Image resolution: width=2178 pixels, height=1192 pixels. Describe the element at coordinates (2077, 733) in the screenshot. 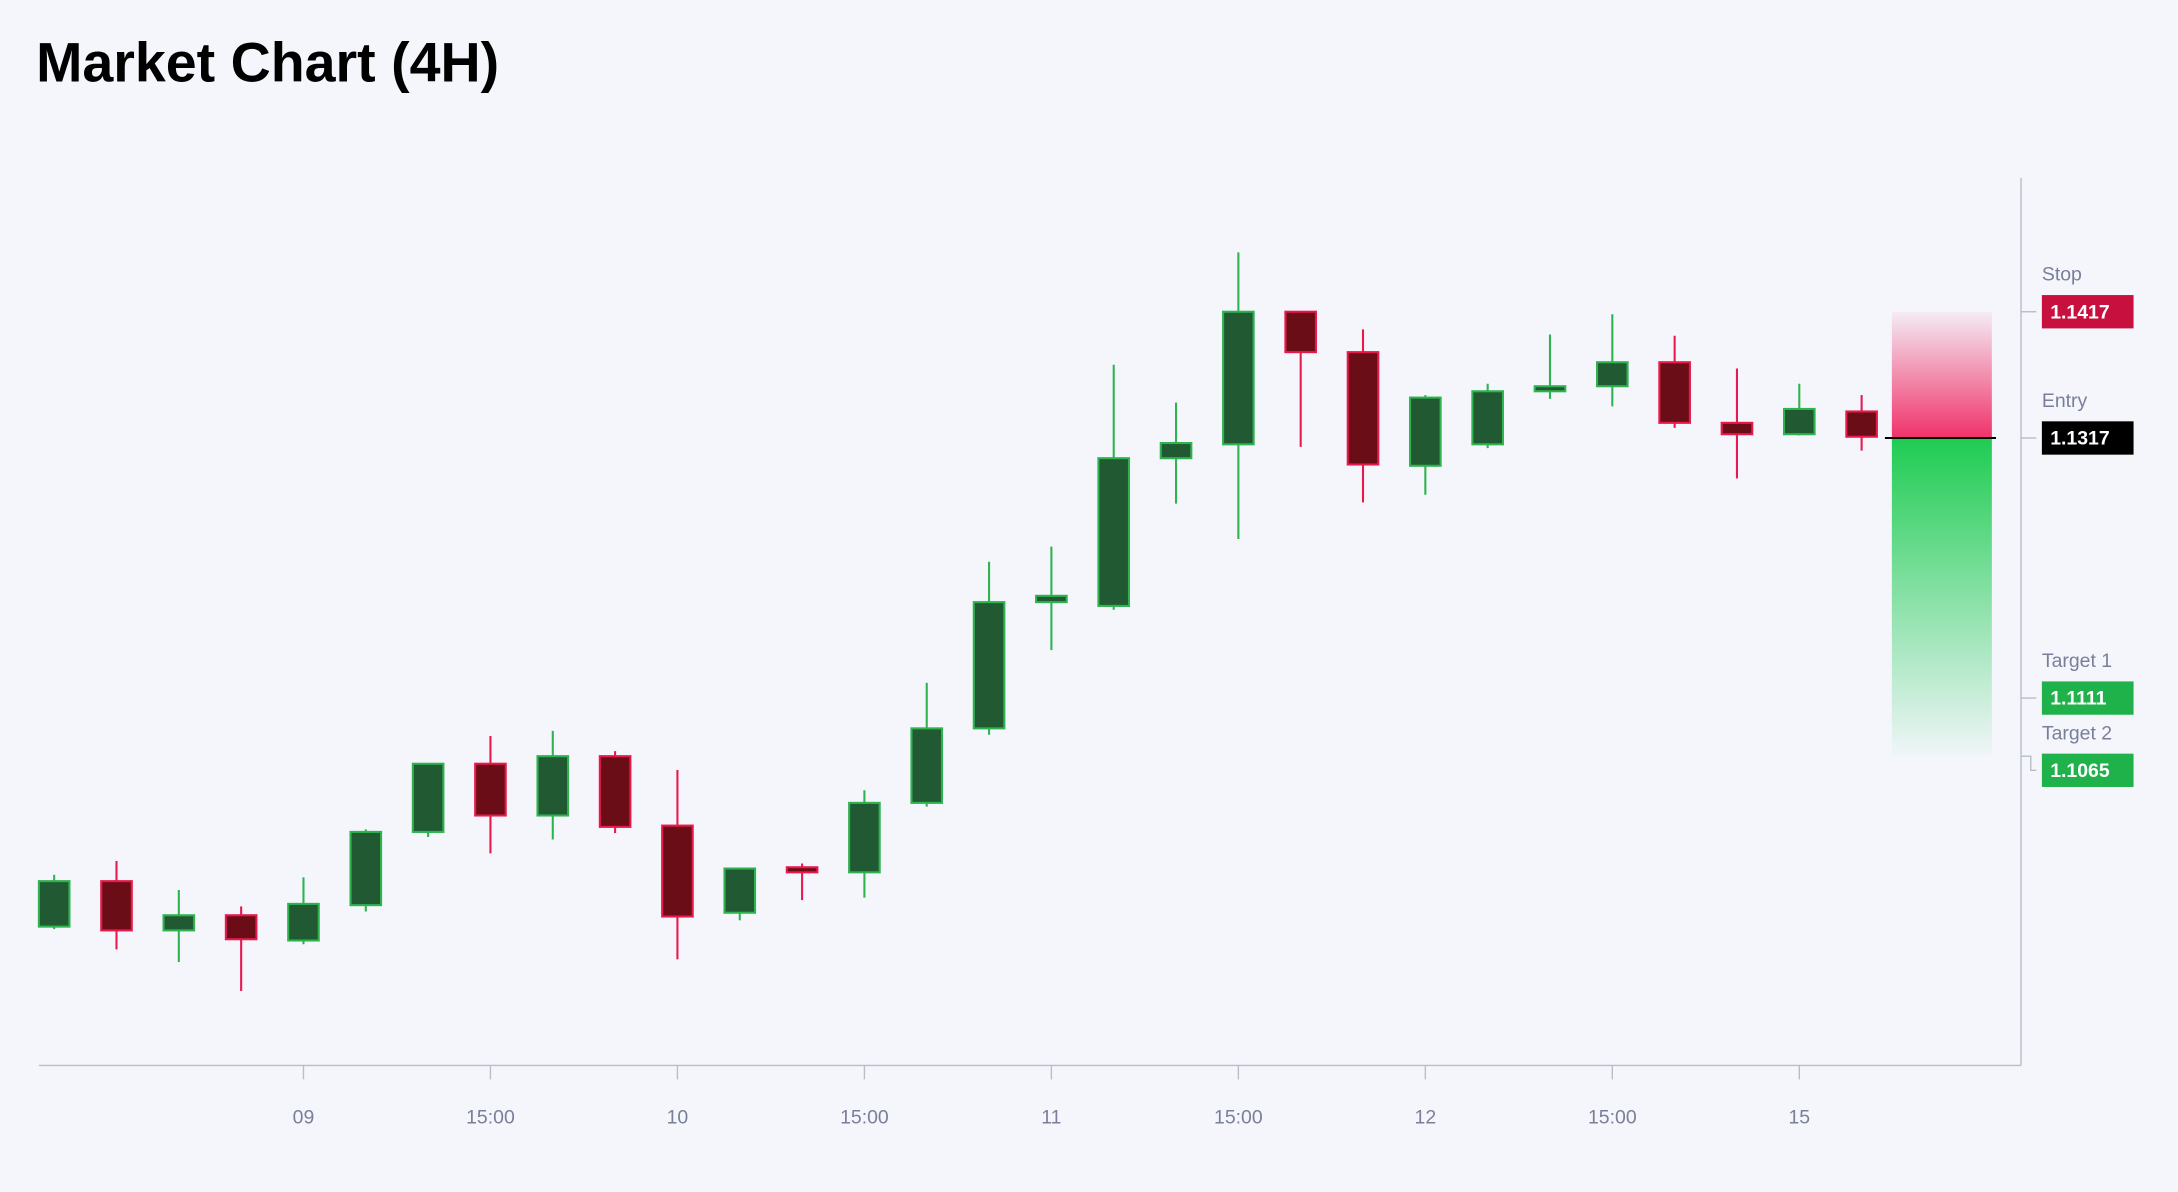

I see `level-name: Target 2` at that location.